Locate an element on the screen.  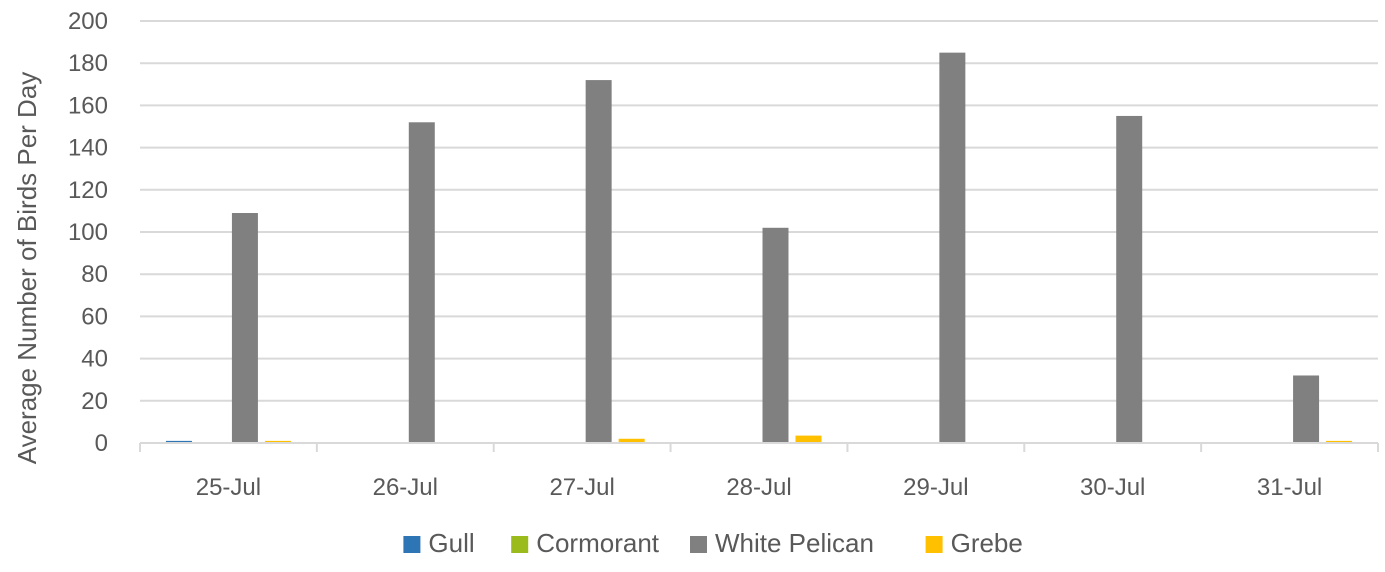
y-tick-label: 120 is located at coordinates (88, 190).